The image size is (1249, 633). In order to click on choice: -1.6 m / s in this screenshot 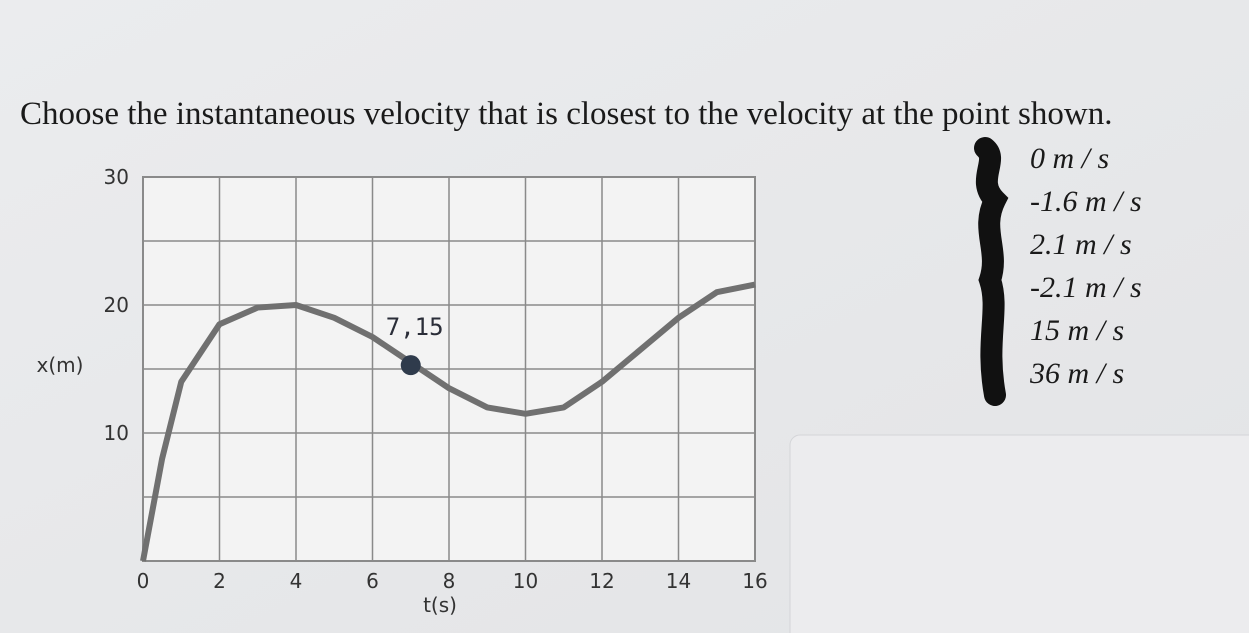, I will do `click(1086, 201)`.